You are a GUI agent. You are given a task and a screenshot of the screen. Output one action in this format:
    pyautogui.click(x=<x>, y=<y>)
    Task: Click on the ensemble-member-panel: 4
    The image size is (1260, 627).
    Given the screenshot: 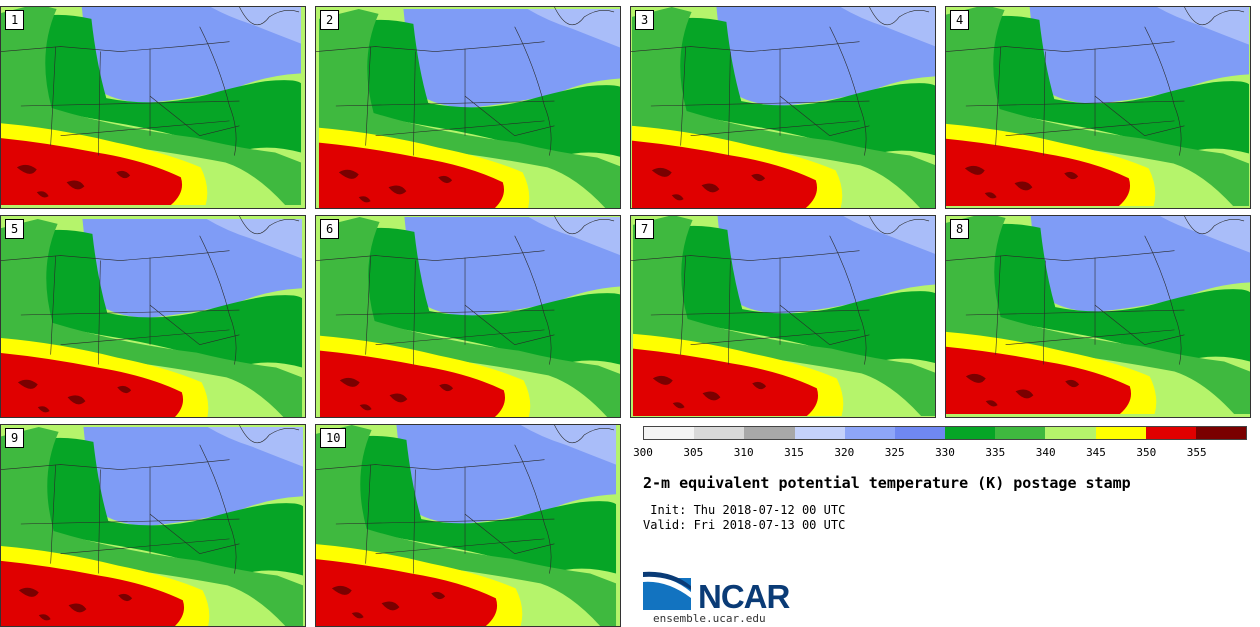 What is the action you would take?
    pyautogui.click(x=1098, y=107)
    